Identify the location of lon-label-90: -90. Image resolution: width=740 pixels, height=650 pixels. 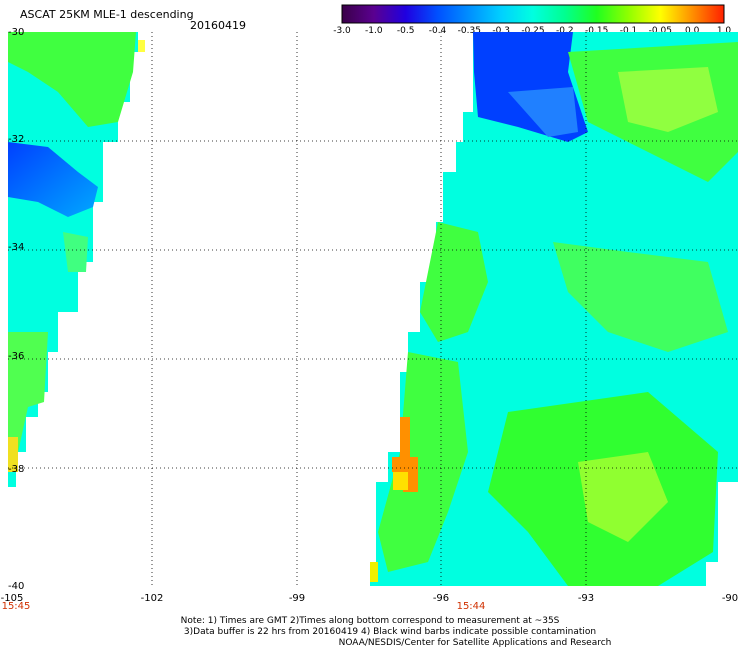
(730, 598).